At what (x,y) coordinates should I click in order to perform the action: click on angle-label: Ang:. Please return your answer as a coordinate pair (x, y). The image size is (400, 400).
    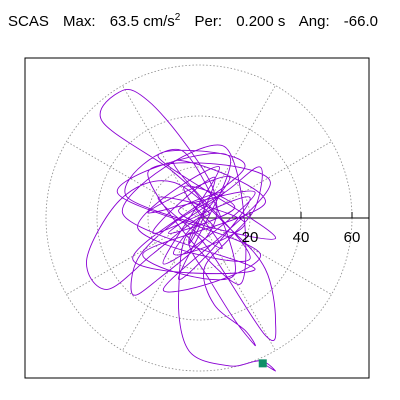
    Looking at the image, I should click on (314, 21).